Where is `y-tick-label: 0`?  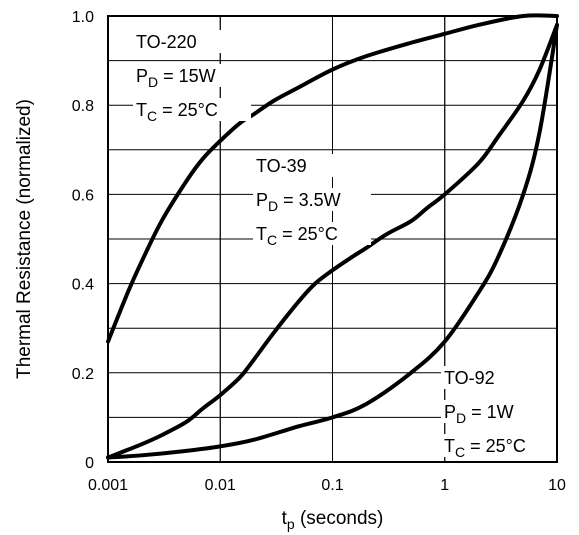 y-tick-label: 0 is located at coordinates (89, 463).